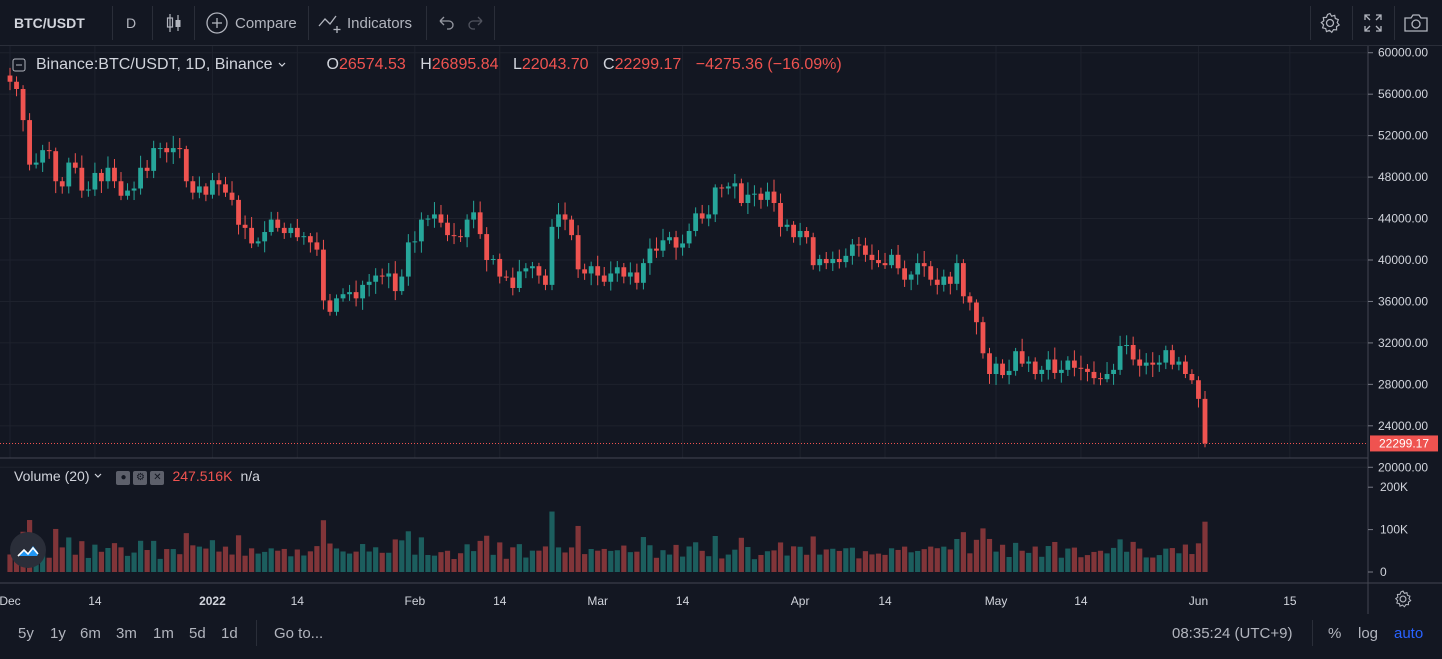 The width and height of the screenshot is (1442, 659). I want to click on indicators-button: Indicators, so click(364, 23).